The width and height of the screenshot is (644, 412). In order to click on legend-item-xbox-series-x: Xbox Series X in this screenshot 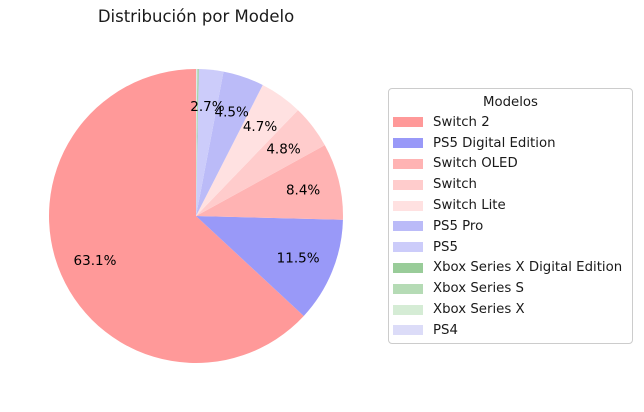, I will do `click(510, 309)`.